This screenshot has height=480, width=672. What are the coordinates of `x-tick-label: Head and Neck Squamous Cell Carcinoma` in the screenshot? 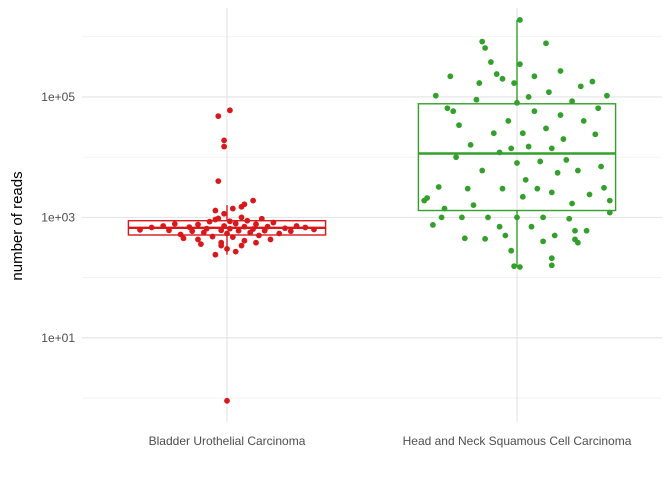 It's located at (517, 441).